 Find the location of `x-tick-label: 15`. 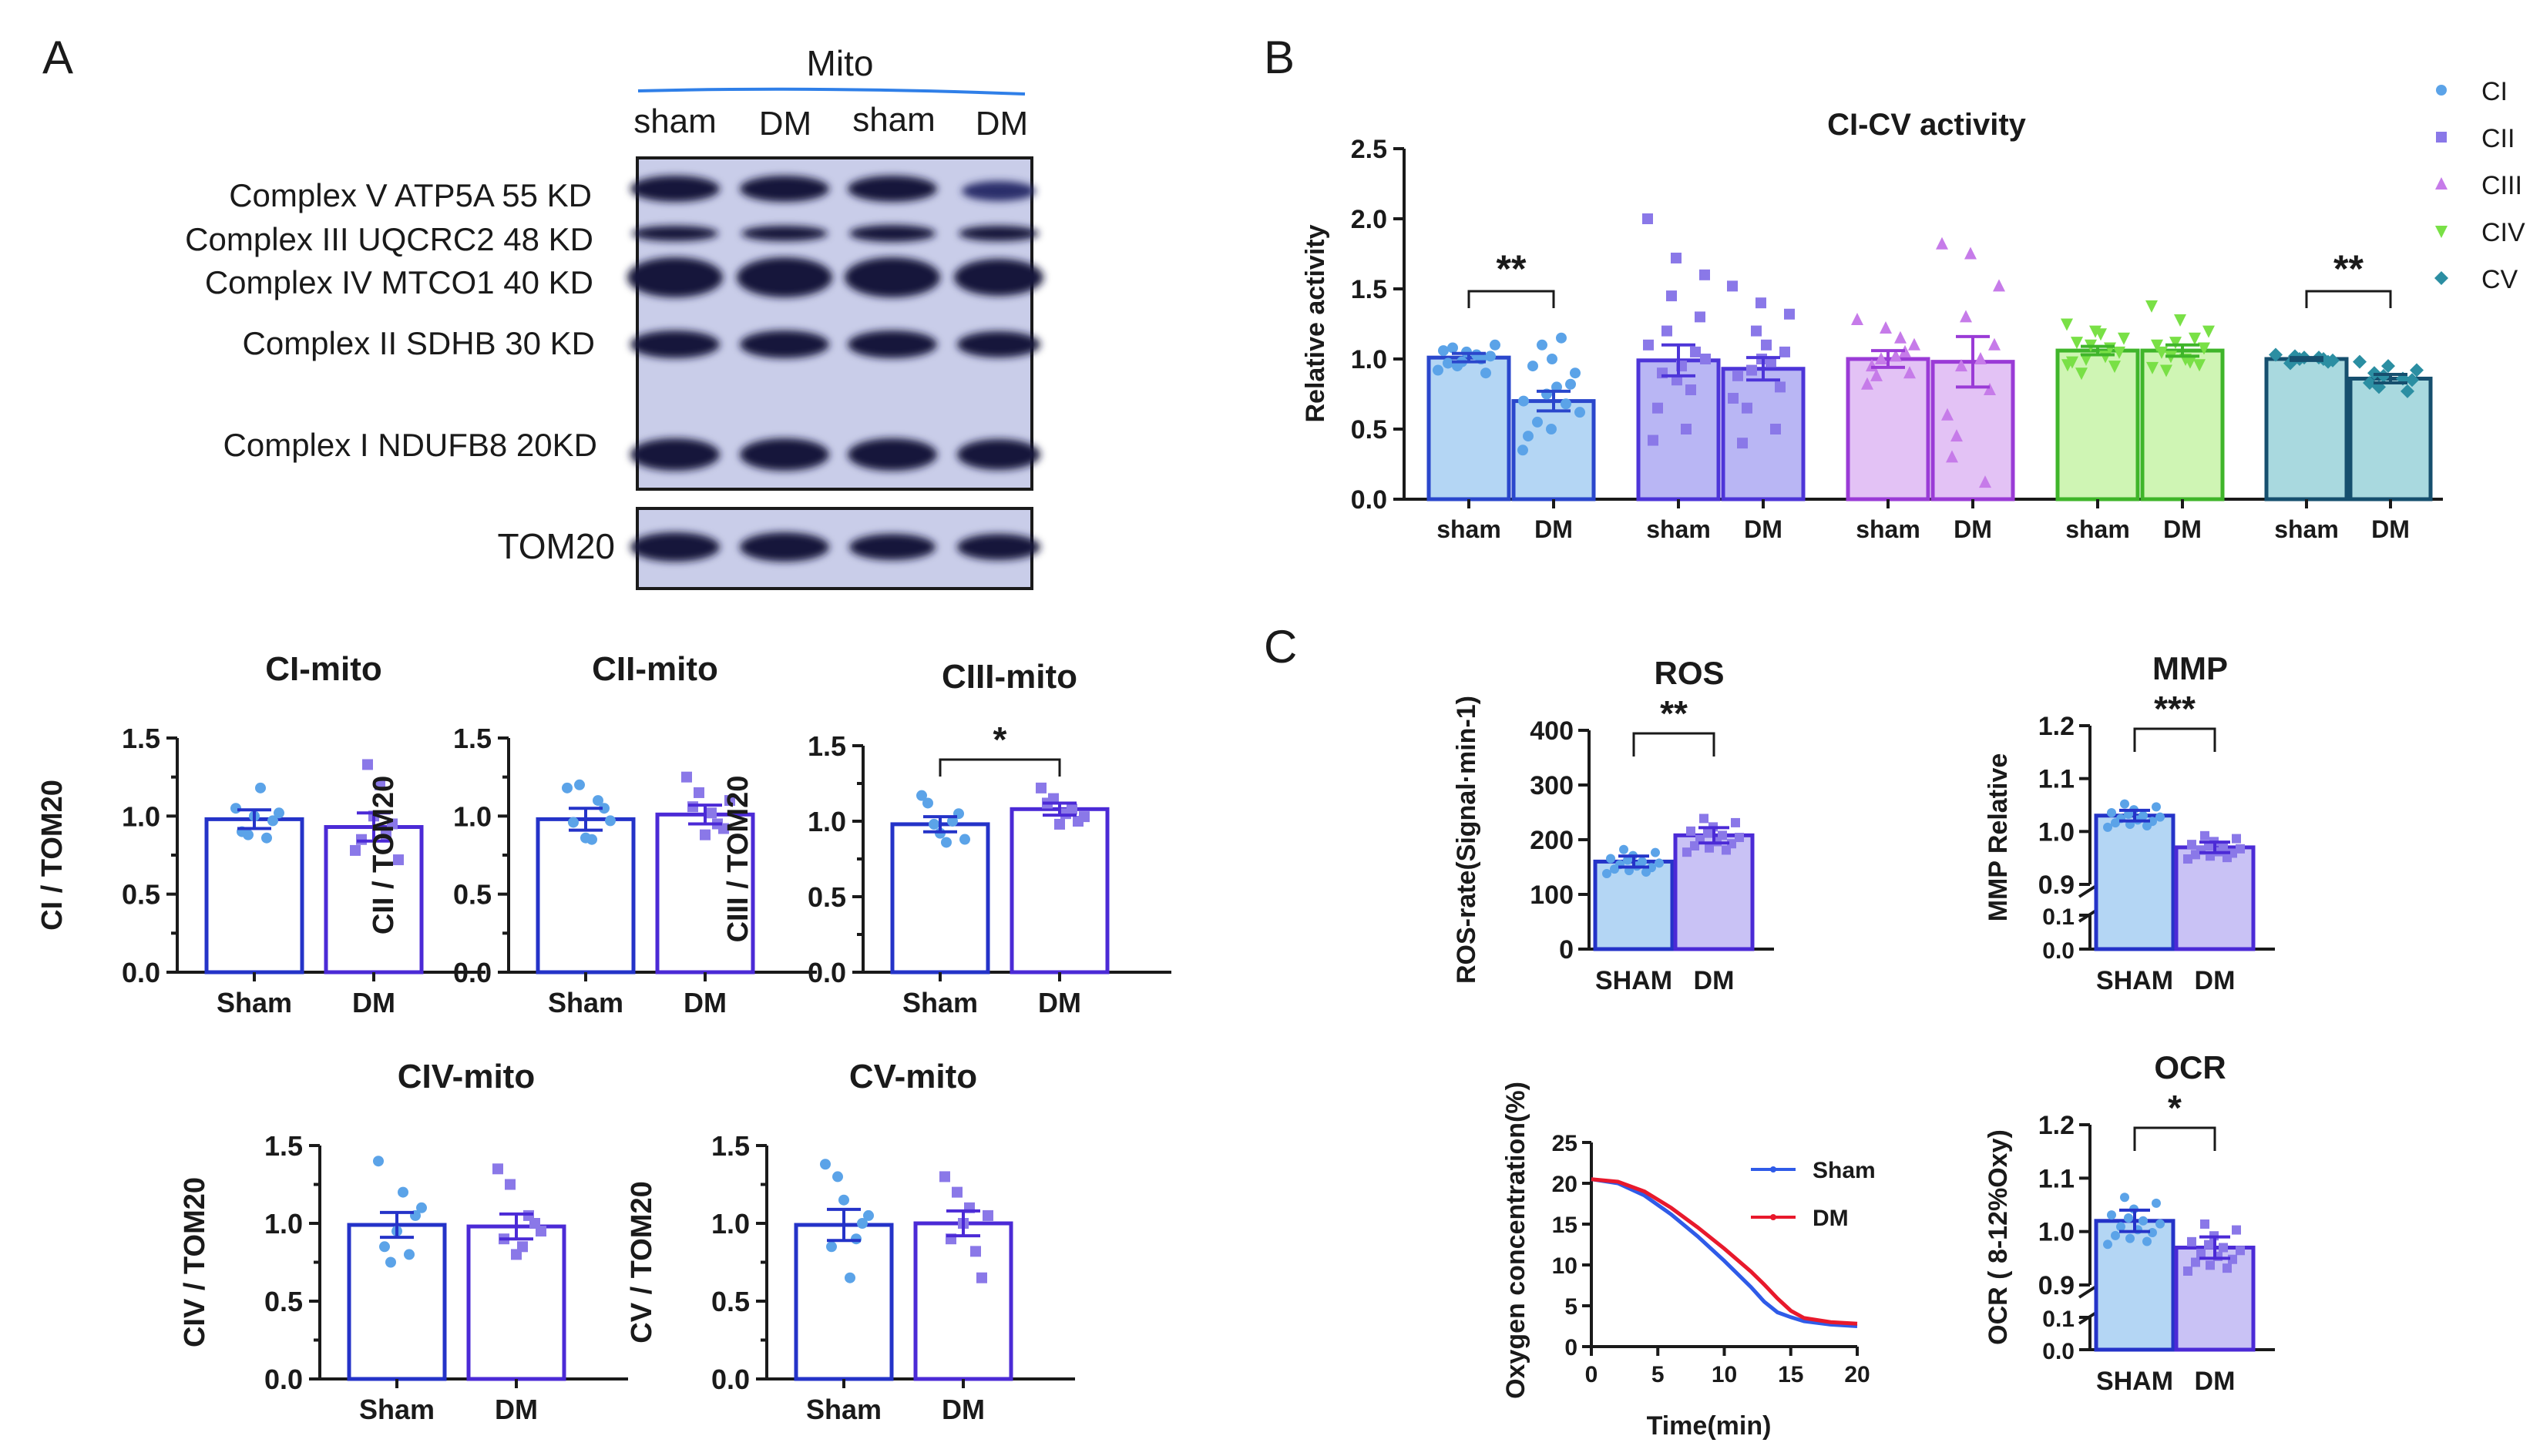

x-tick-label: 15 is located at coordinates (1791, 1375).